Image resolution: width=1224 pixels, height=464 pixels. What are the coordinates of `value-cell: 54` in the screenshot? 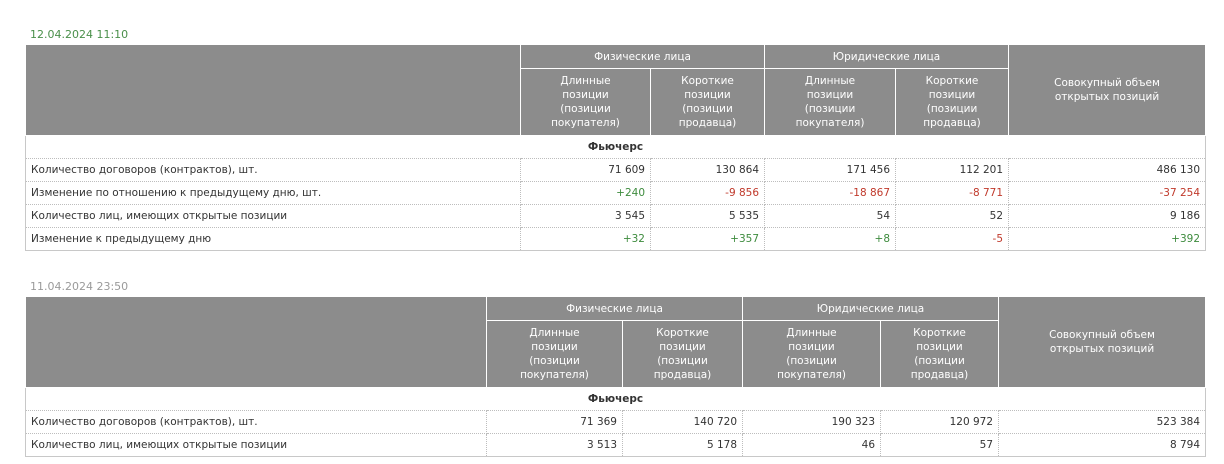 It's located at (830, 216).